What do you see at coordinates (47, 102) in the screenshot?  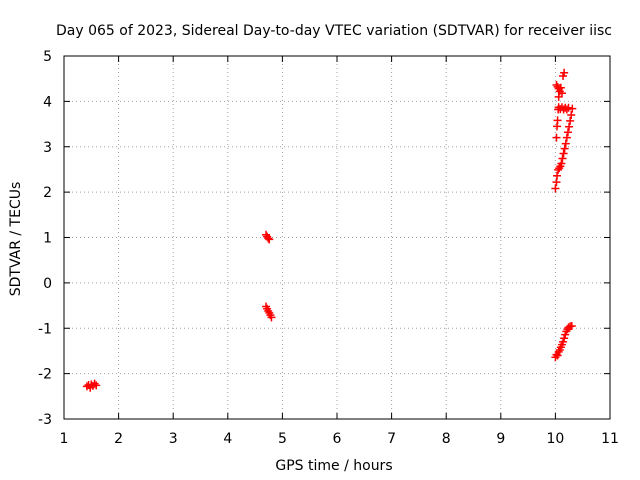 I see `y-tick-label: 4` at bounding box center [47, 102].